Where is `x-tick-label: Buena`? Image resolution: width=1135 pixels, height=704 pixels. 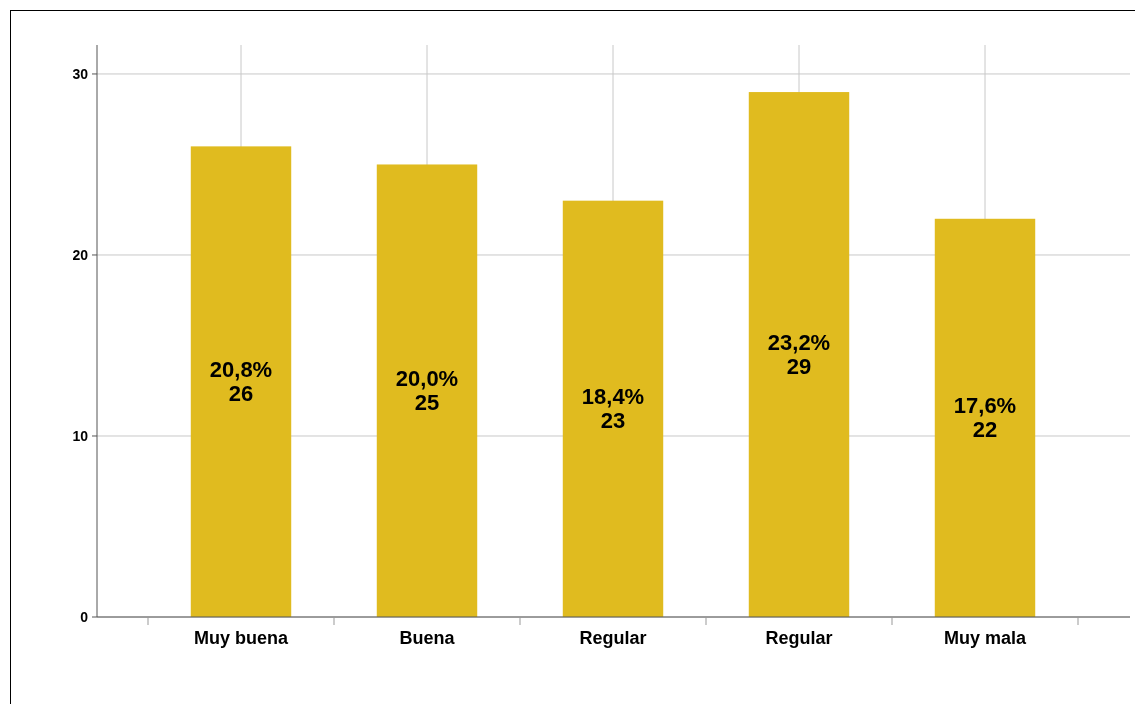
x-tick-label: Buena is located at coordinates (427, 638).